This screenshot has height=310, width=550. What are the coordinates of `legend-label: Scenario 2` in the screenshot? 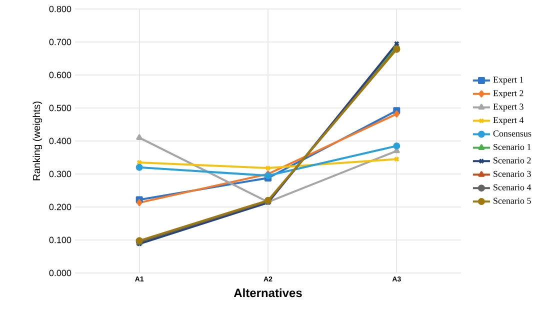 It's located at (512, 160).